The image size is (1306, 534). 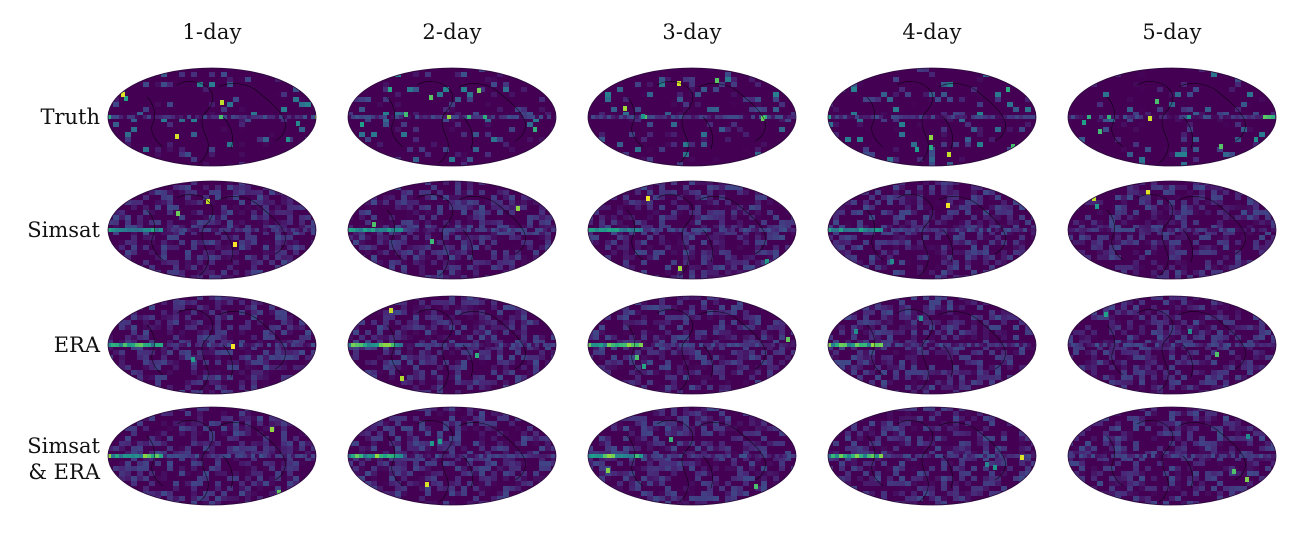 I want to click on map-truth-2-day, so click(x=452, y=117).